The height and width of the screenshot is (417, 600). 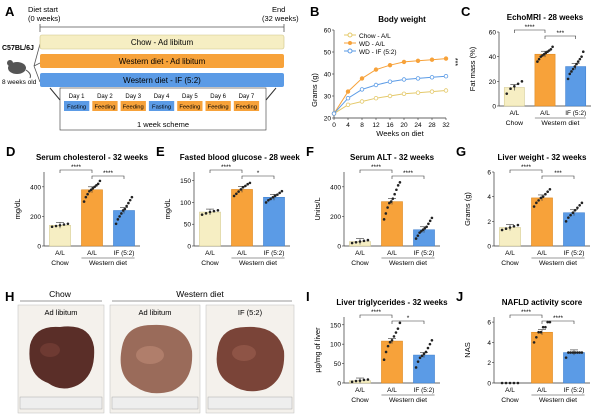 What do you see at coordinates (335, 345) in the screenshot?
I see `y-tick-label: 100` at bounding box center [335, 345].